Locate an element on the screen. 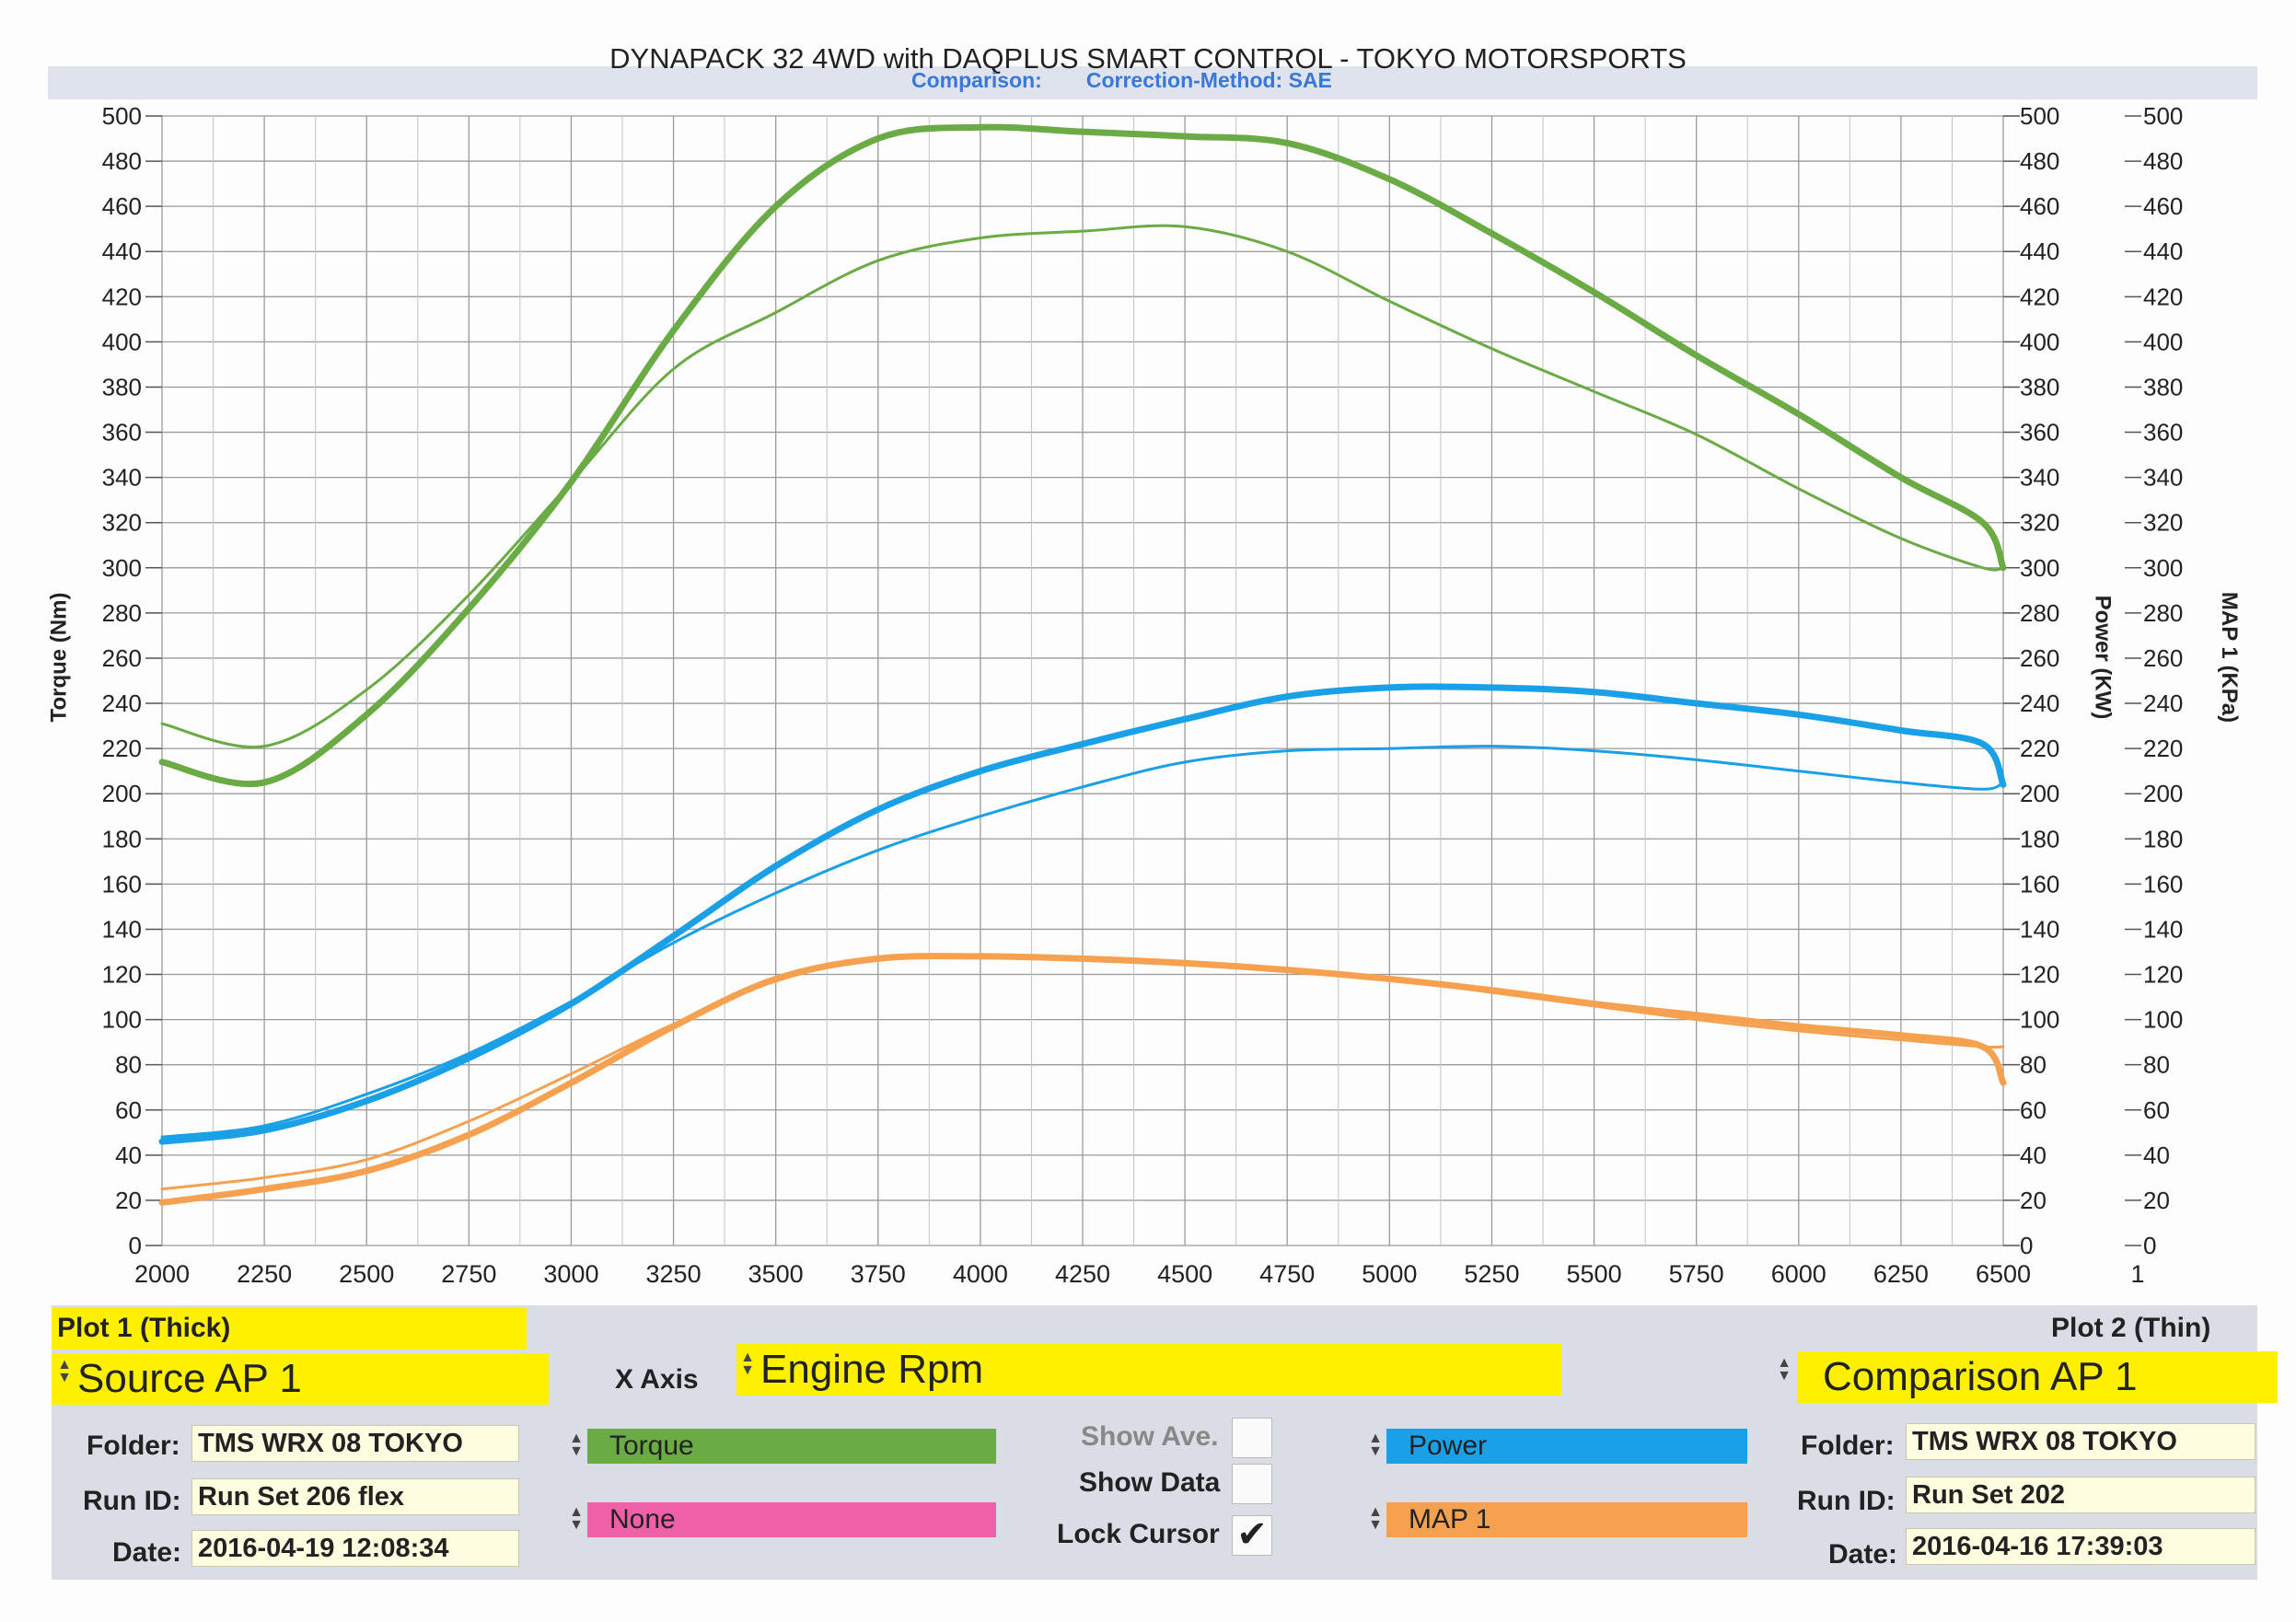 The image size is (2296, 1622). plot1-folder-field: TMS WRX 08 TOKYO is located at coordinates (355, 1443).